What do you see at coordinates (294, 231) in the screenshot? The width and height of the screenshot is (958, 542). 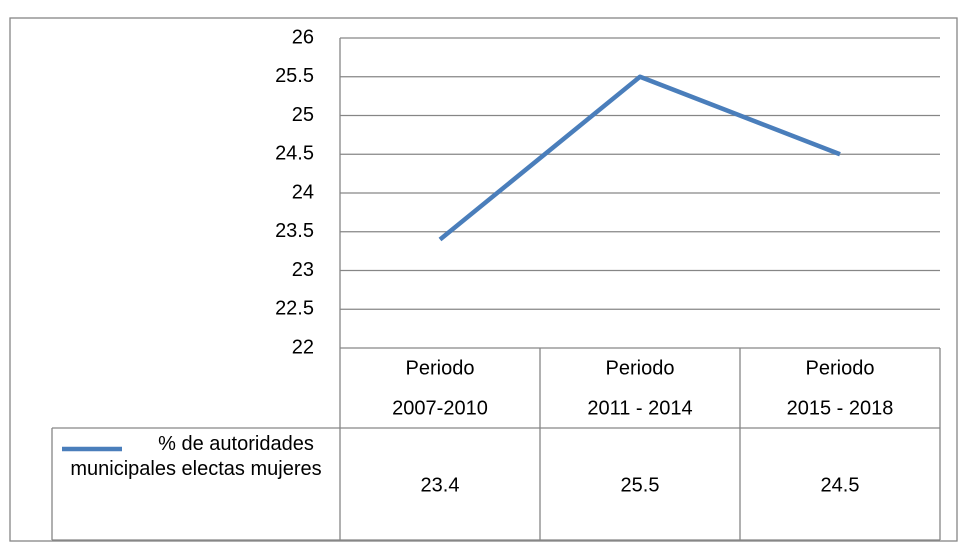 I see `y-tick-label: 23.5` at bounding box center [294, 231].